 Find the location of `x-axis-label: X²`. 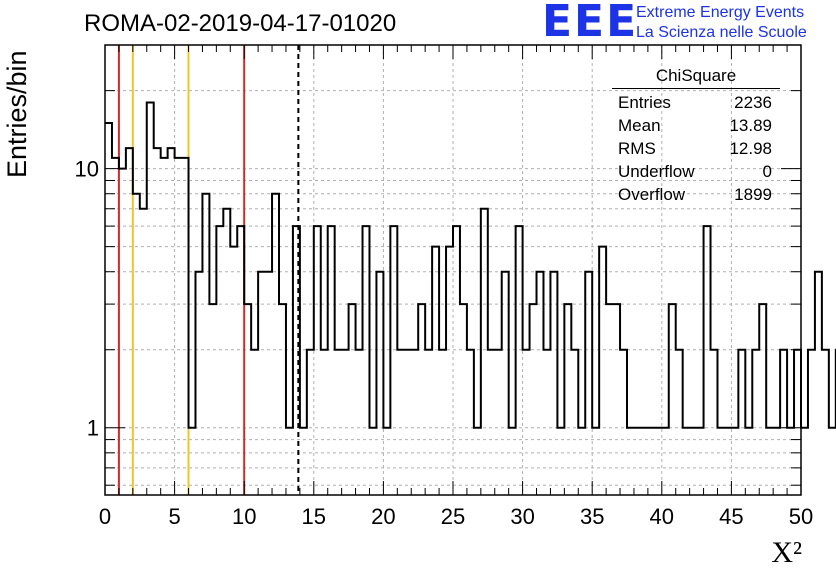

x-axis-label: X² is located at coordinates (786, 553).